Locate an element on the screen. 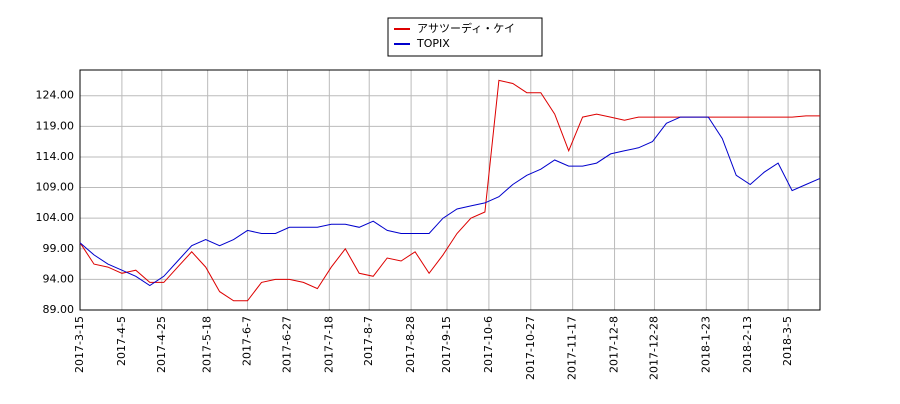  x-tick-label: 2017-9-15 is located at coordinates (446, 344).